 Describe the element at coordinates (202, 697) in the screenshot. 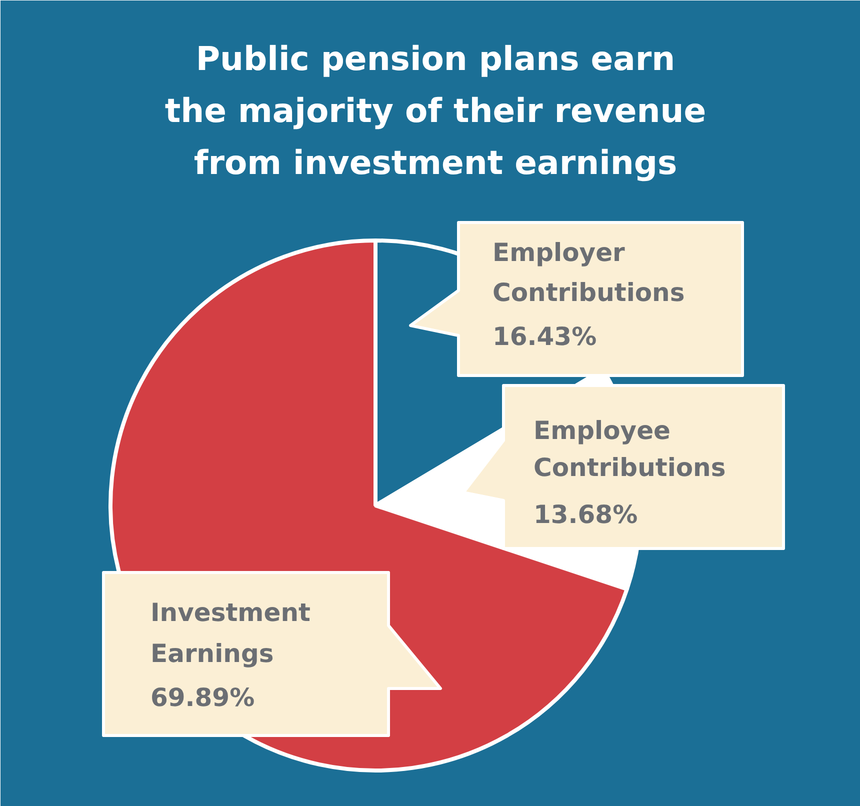

I see `data-label: 69.89%` at that location.